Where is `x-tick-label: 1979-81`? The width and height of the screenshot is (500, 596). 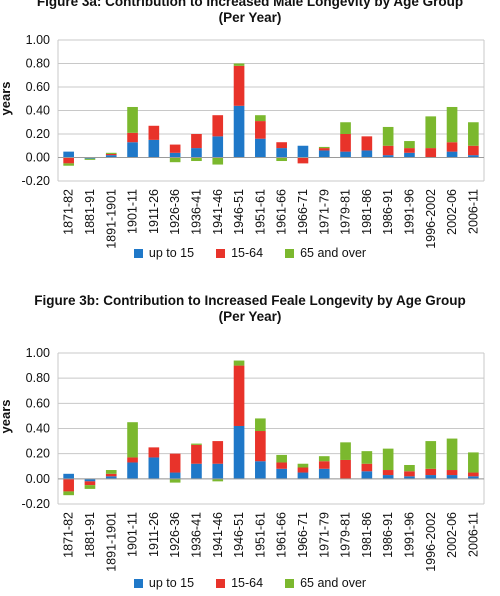
x-tick-label: 1979-81 is located at coordinates (346, 535).